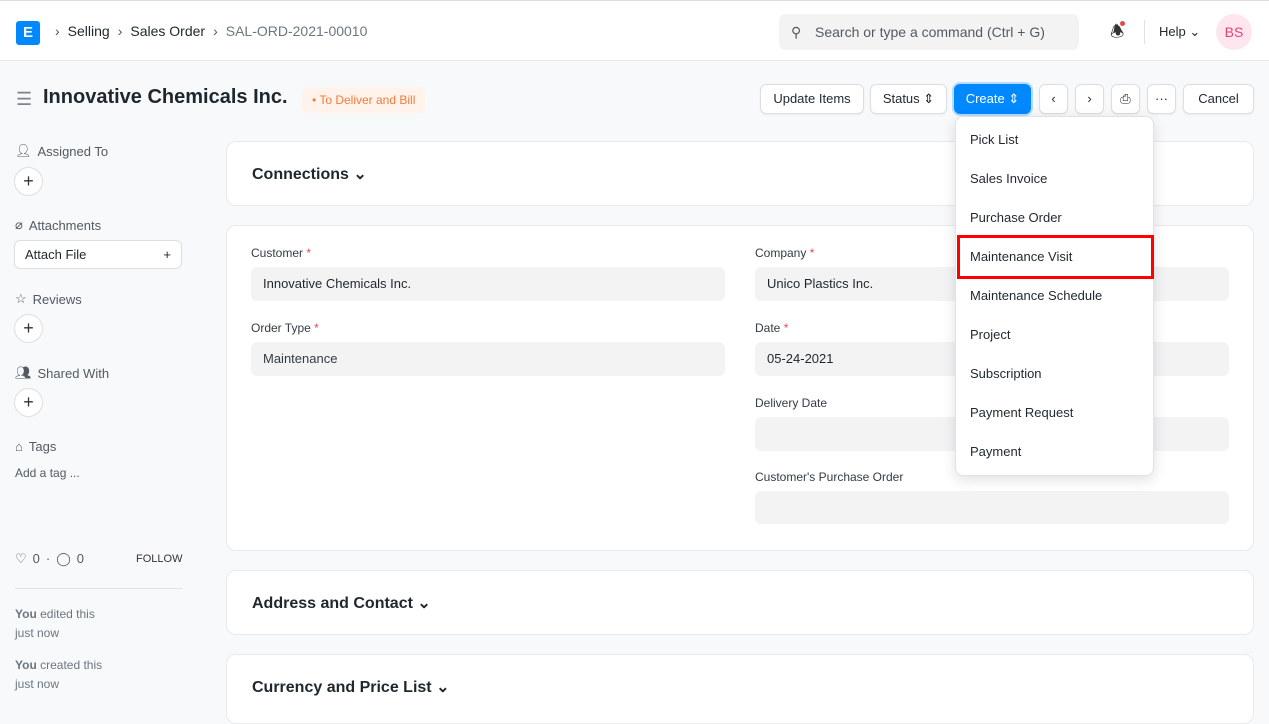 This screenshot has height=724, width=1269. What do you see at coordinates (58, 225) in the screenshot?
I see `attachments-heading: ⌀ Attachments` at bounding box center [58, 225].